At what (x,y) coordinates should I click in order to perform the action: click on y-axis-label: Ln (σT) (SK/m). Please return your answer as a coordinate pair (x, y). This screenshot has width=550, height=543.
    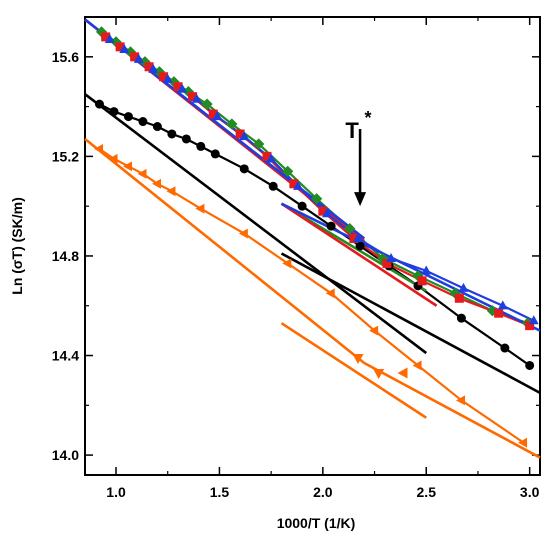
    Looking at the image, I should click on (17, 245).